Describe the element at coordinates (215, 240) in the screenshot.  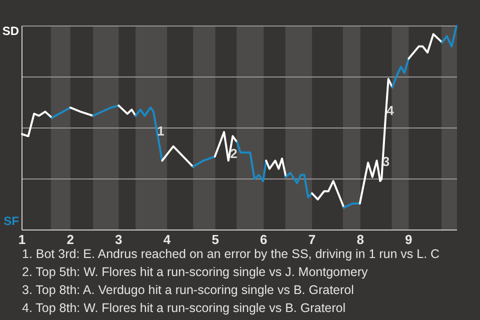
I see `x-tick-label: 5` at that location.